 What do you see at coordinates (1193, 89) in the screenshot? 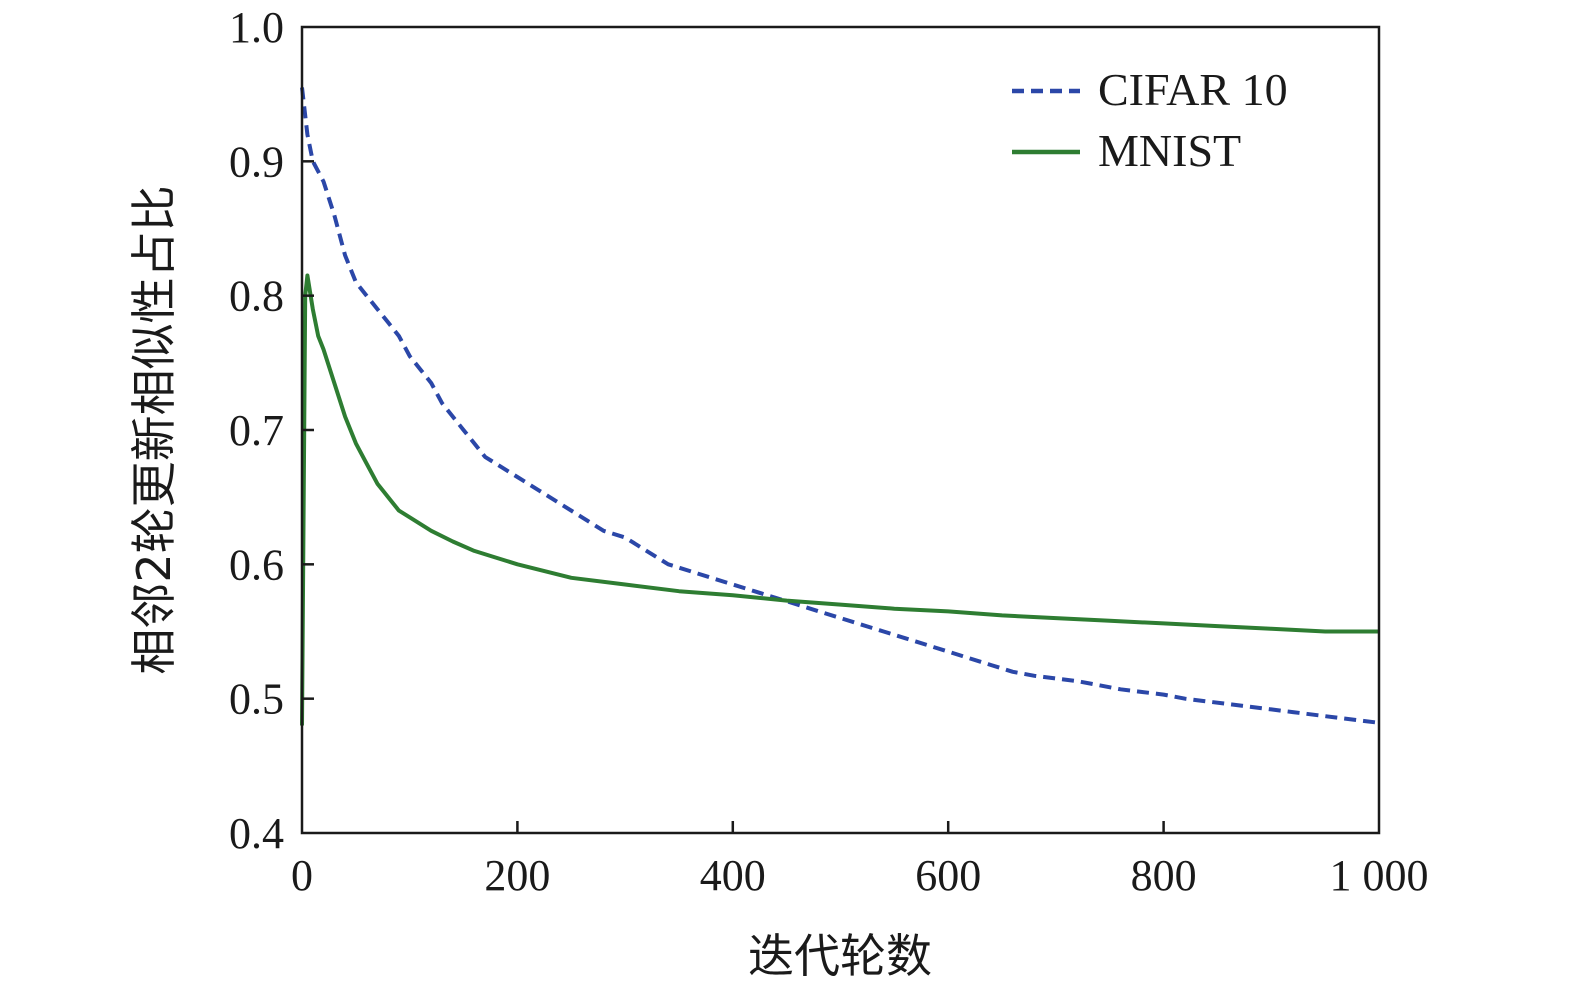
I see `legend-label-cifar10: CIFAR 10` at bounding box center [1193, 89].